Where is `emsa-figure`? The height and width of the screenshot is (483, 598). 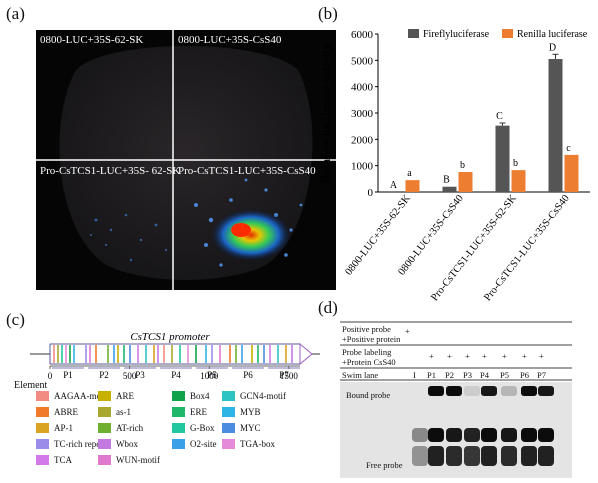 emsa-figure is located at coordinates (456, 399).